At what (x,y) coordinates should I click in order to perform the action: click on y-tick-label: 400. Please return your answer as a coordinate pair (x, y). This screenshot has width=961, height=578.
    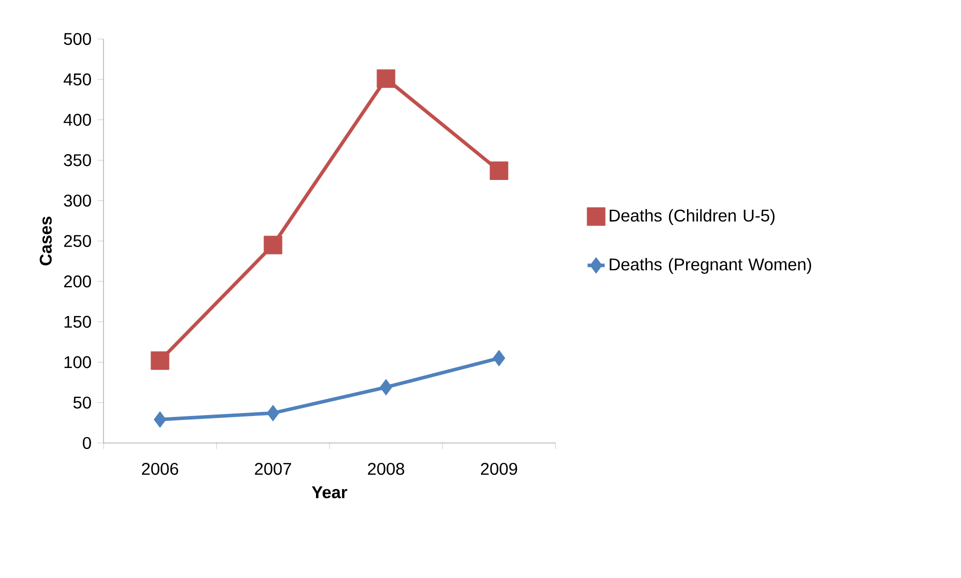
    Looking at the image, I should click on (77, 120).